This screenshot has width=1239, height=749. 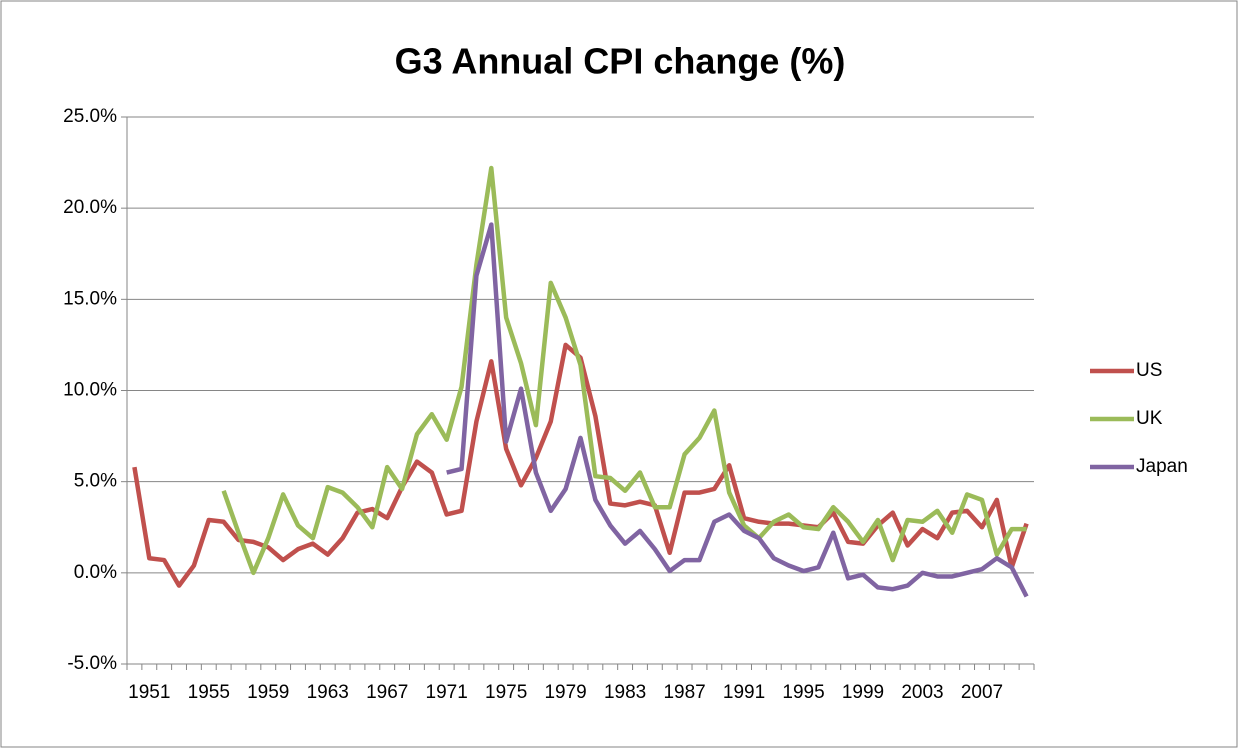 What do you see at coordinates (90, 298) in the screenshot?
I see `y-tick-label: 15.0%` at bounding box center [90, 298].